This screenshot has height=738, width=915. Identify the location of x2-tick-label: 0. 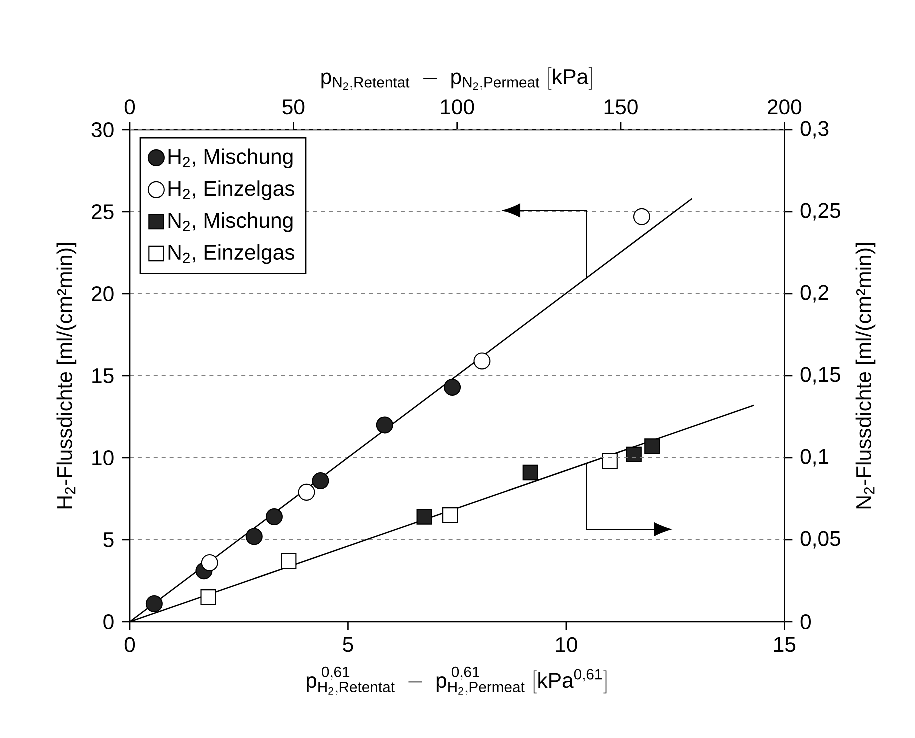
(130, 107).